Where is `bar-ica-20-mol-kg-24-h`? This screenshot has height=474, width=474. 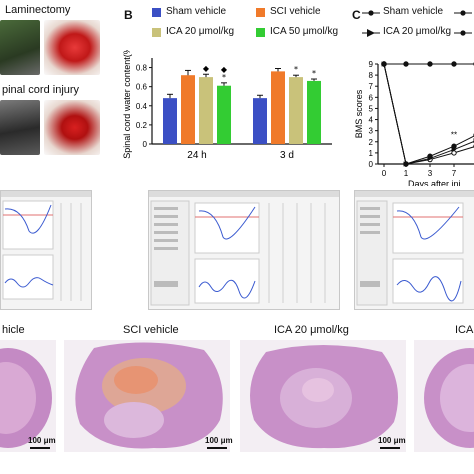 bar-ica-20-mol-kg-24-h is located at coordinates (206, 110).